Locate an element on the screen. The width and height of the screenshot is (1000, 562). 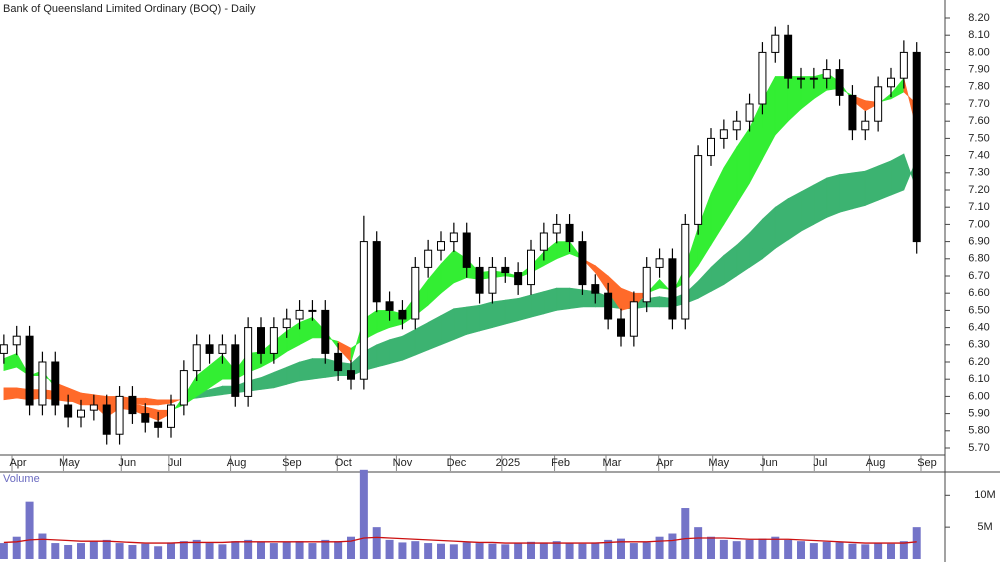
y-tick-label: 7.30 is located at coordinates (978, 173).